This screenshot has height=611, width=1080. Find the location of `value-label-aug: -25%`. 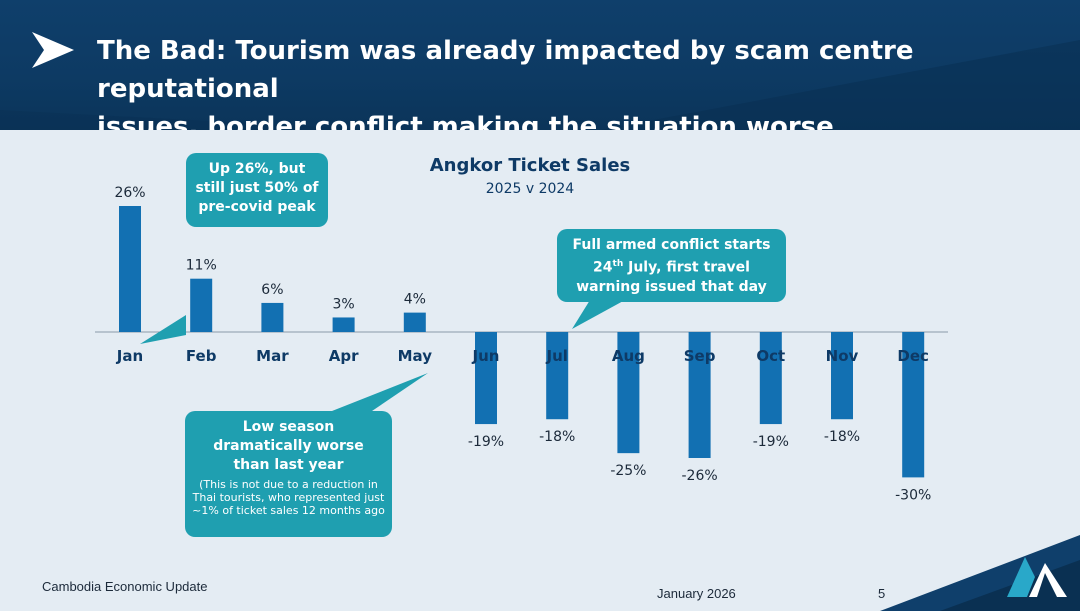

value-label-aug: -25% is located at coordinates (628, 471).